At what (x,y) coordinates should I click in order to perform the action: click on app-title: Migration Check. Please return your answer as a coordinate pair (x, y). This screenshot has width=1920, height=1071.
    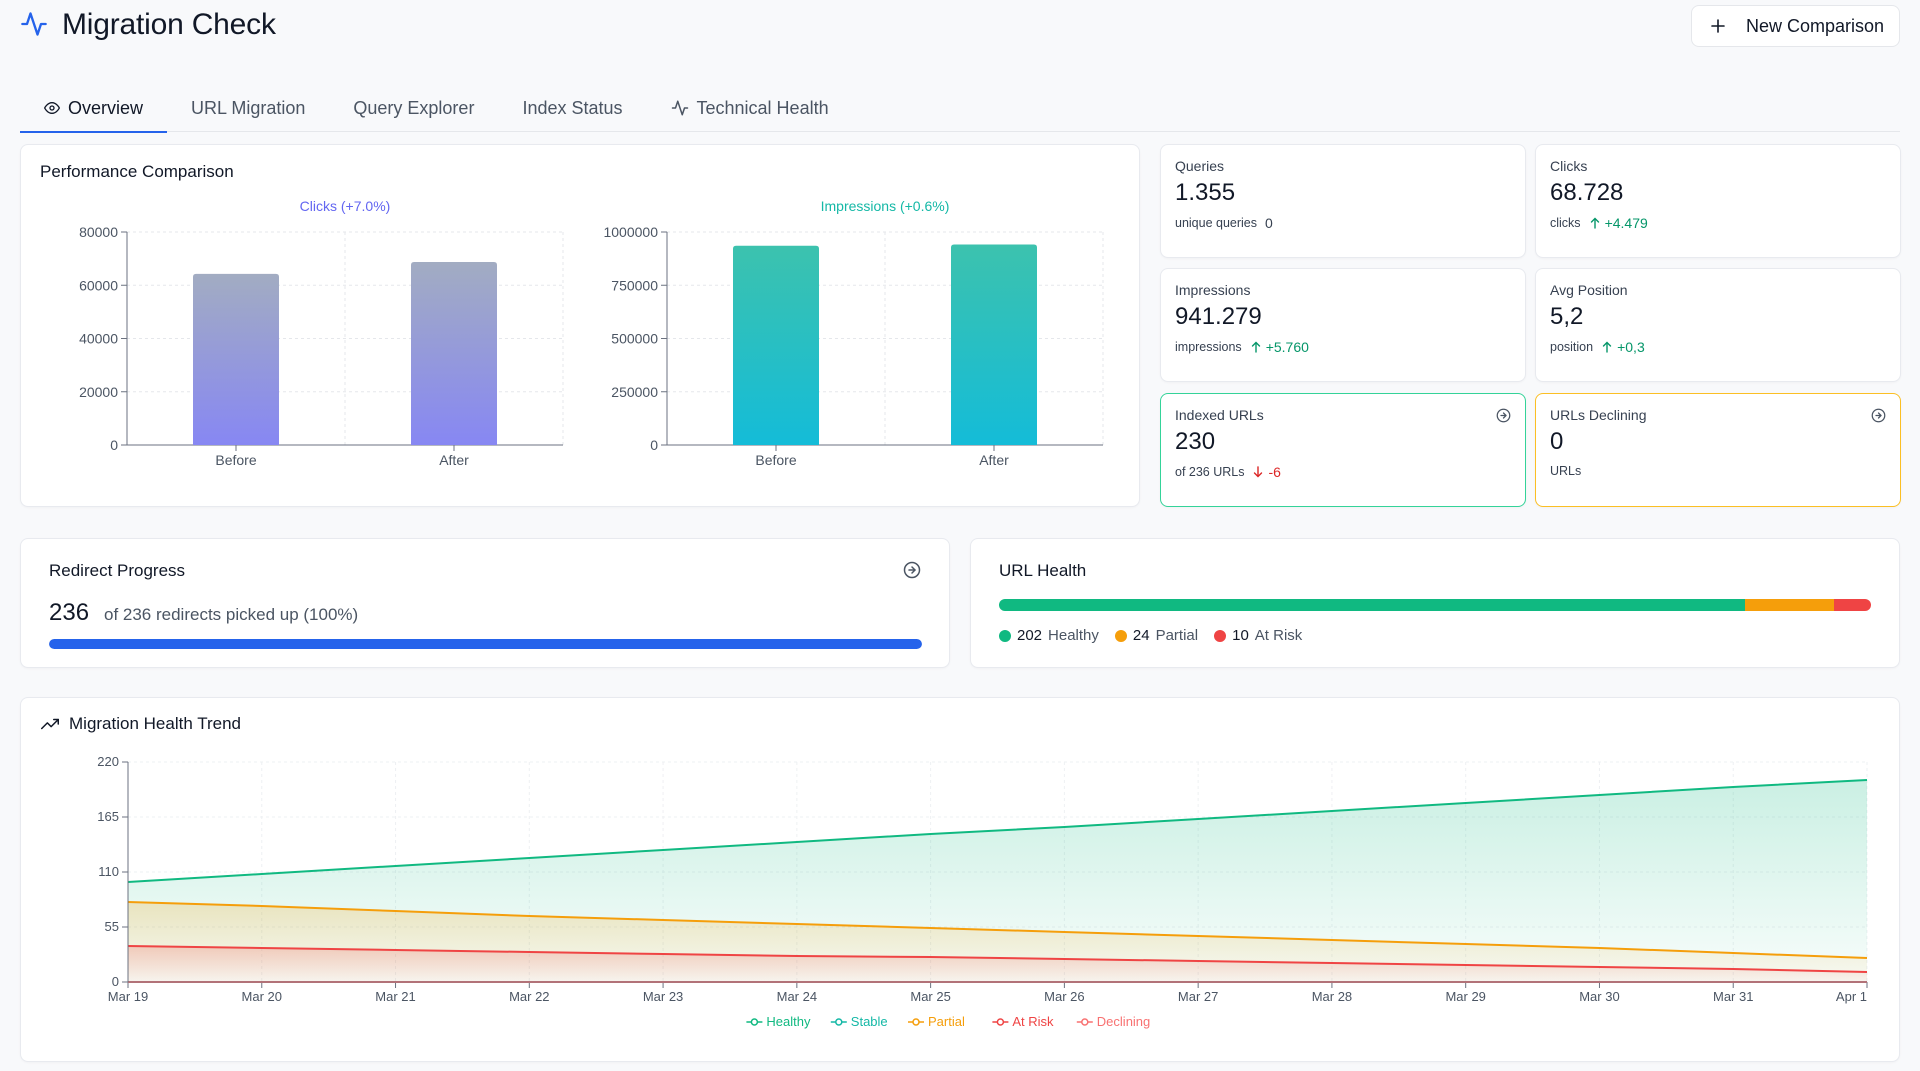
    Looking at the image, I should click on (169, 24).